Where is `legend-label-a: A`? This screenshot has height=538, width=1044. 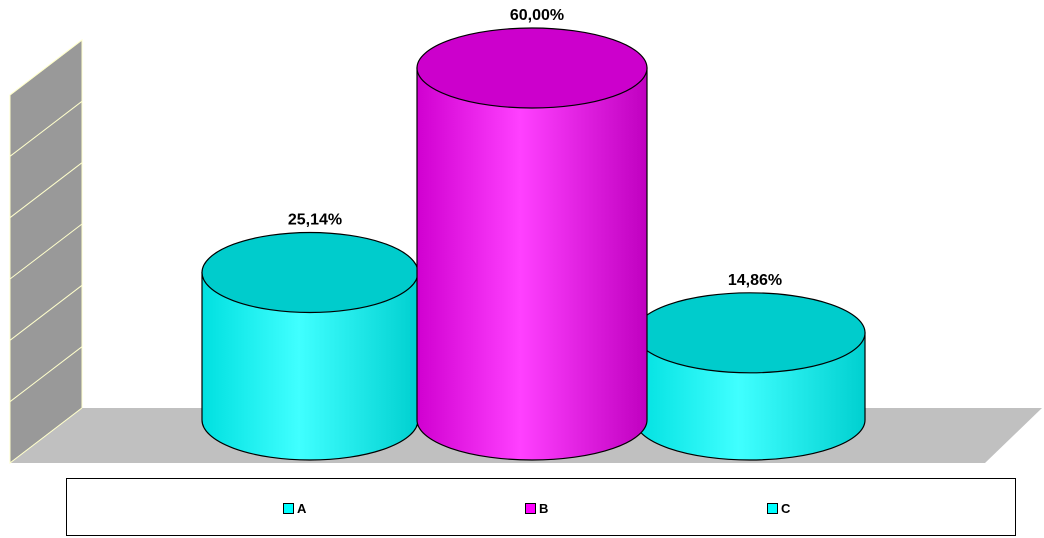 legend-label-a: A is located at coordinates (302, 508).